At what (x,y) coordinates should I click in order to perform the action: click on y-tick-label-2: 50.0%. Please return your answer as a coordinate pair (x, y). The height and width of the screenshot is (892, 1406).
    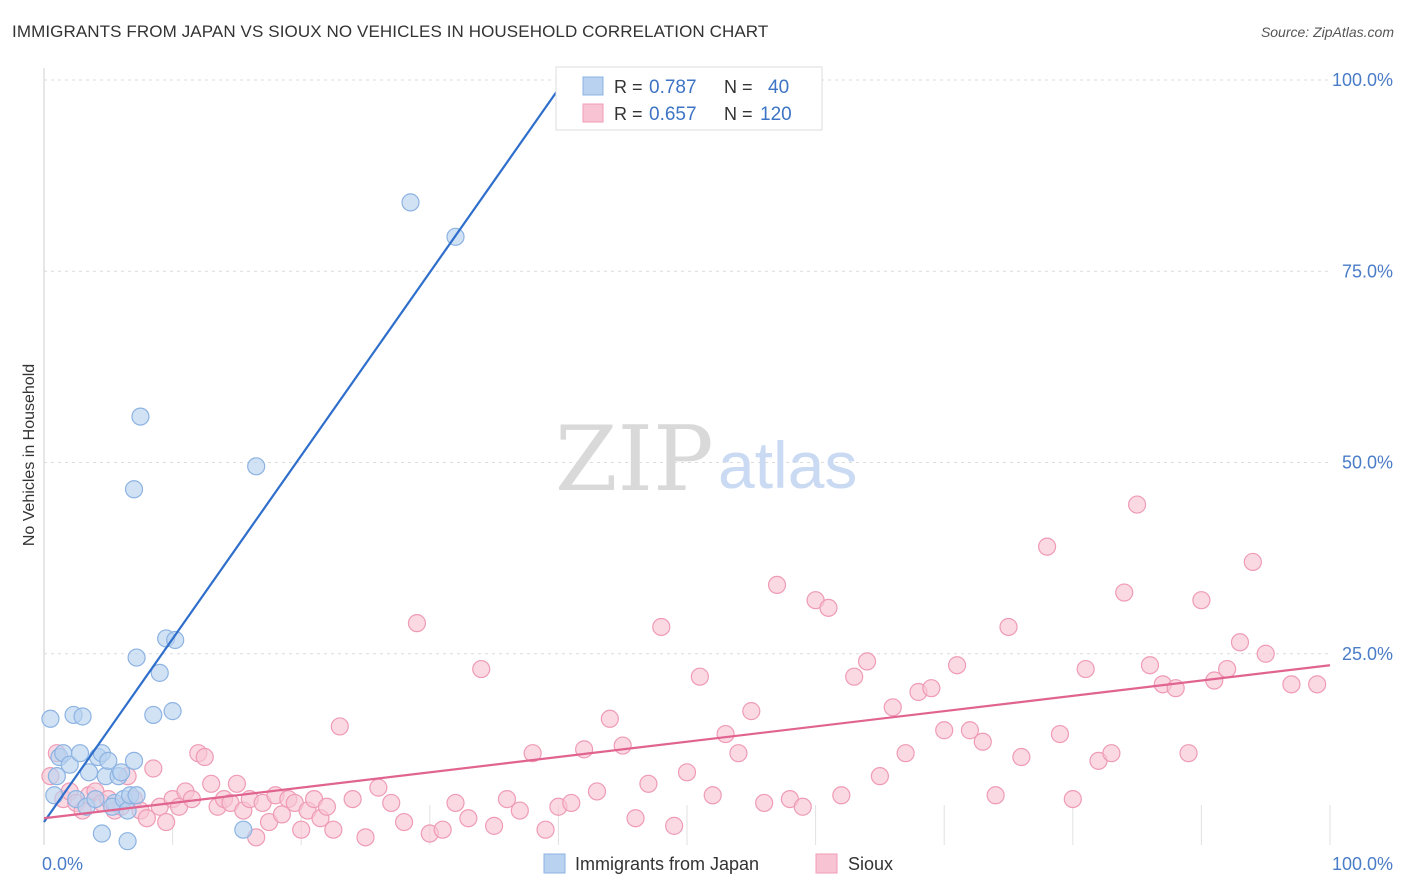
    Looking at the image, I should click on (1367, 463).